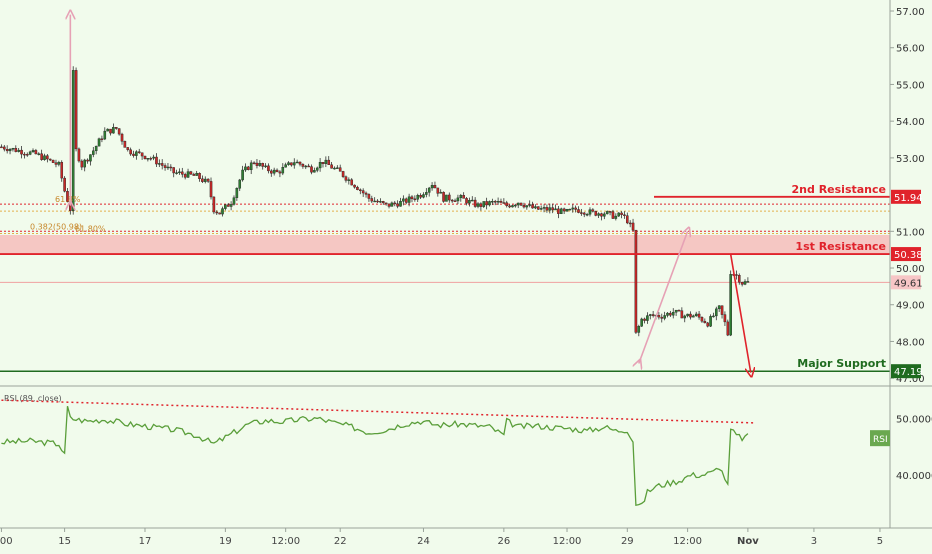  Describe the element at coordinates (6, 541) in the screenshot. I see `time-tick-label: 2:00` at that location.